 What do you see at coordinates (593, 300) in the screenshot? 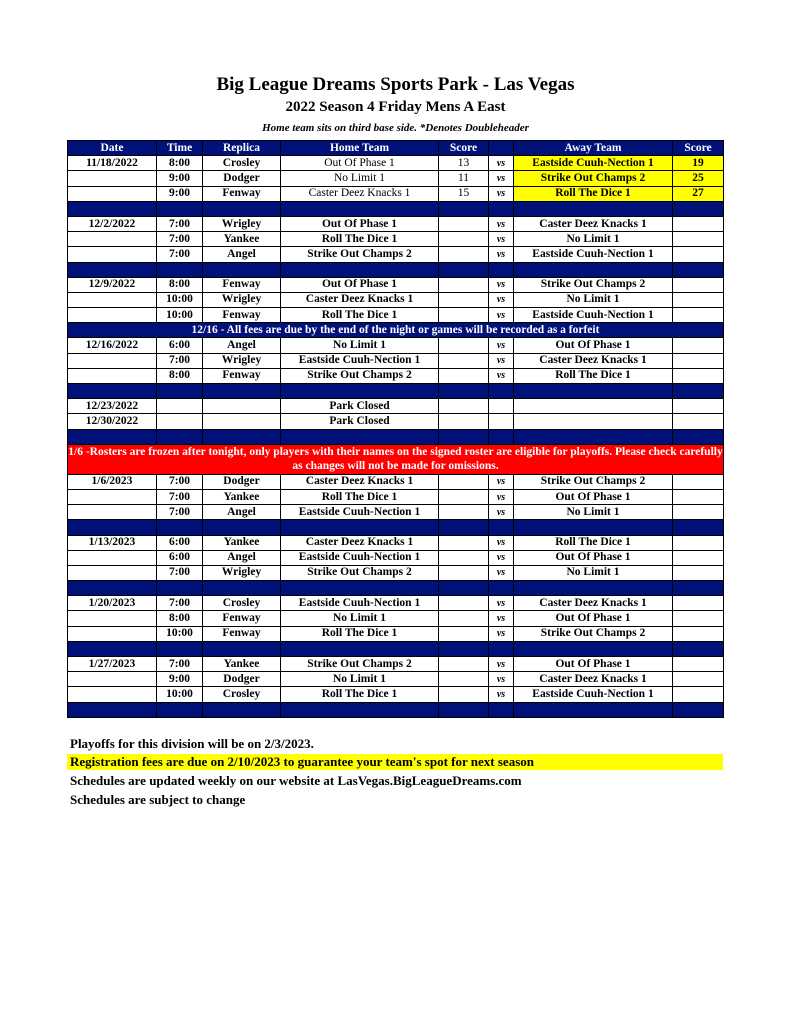
I see `cell-away-team: No Limit 1` at bounding box center [593, 300].